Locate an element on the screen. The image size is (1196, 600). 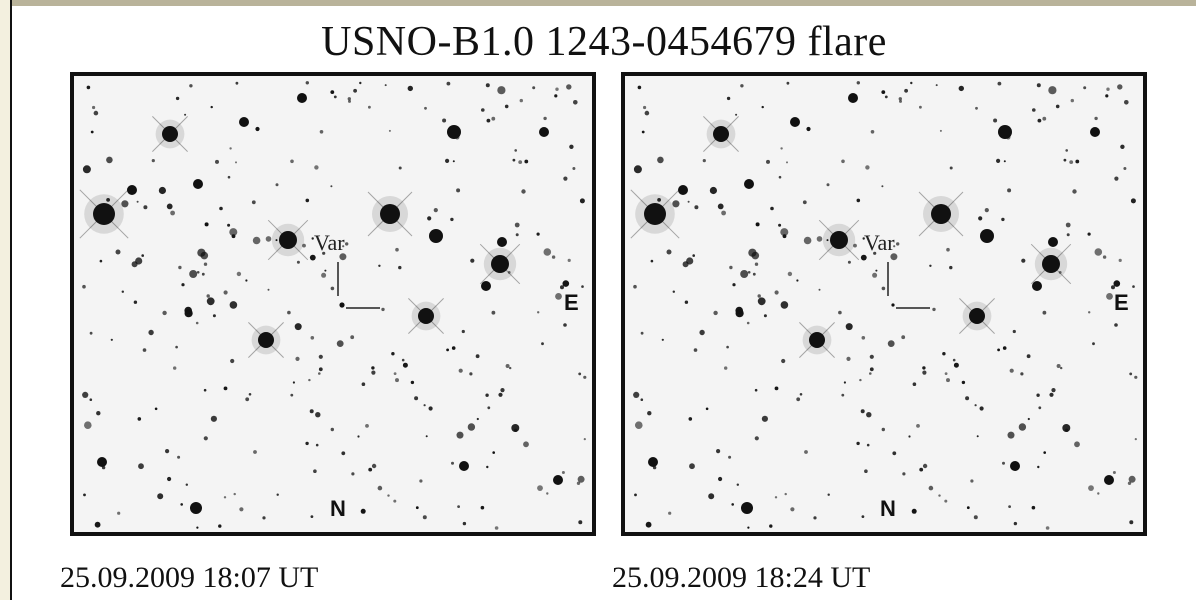
var-label-2: Var is located at coordinates (879, 242).